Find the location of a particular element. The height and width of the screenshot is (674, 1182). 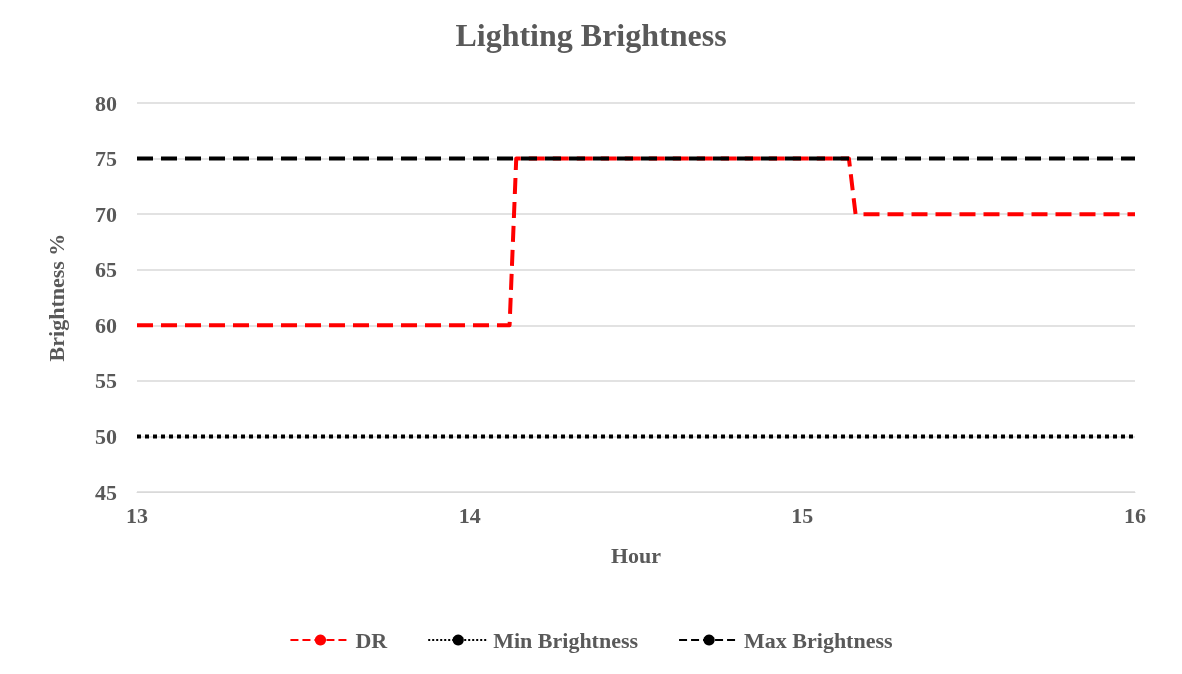

y-tick-label: 50 is located at coordinates (106, 436).